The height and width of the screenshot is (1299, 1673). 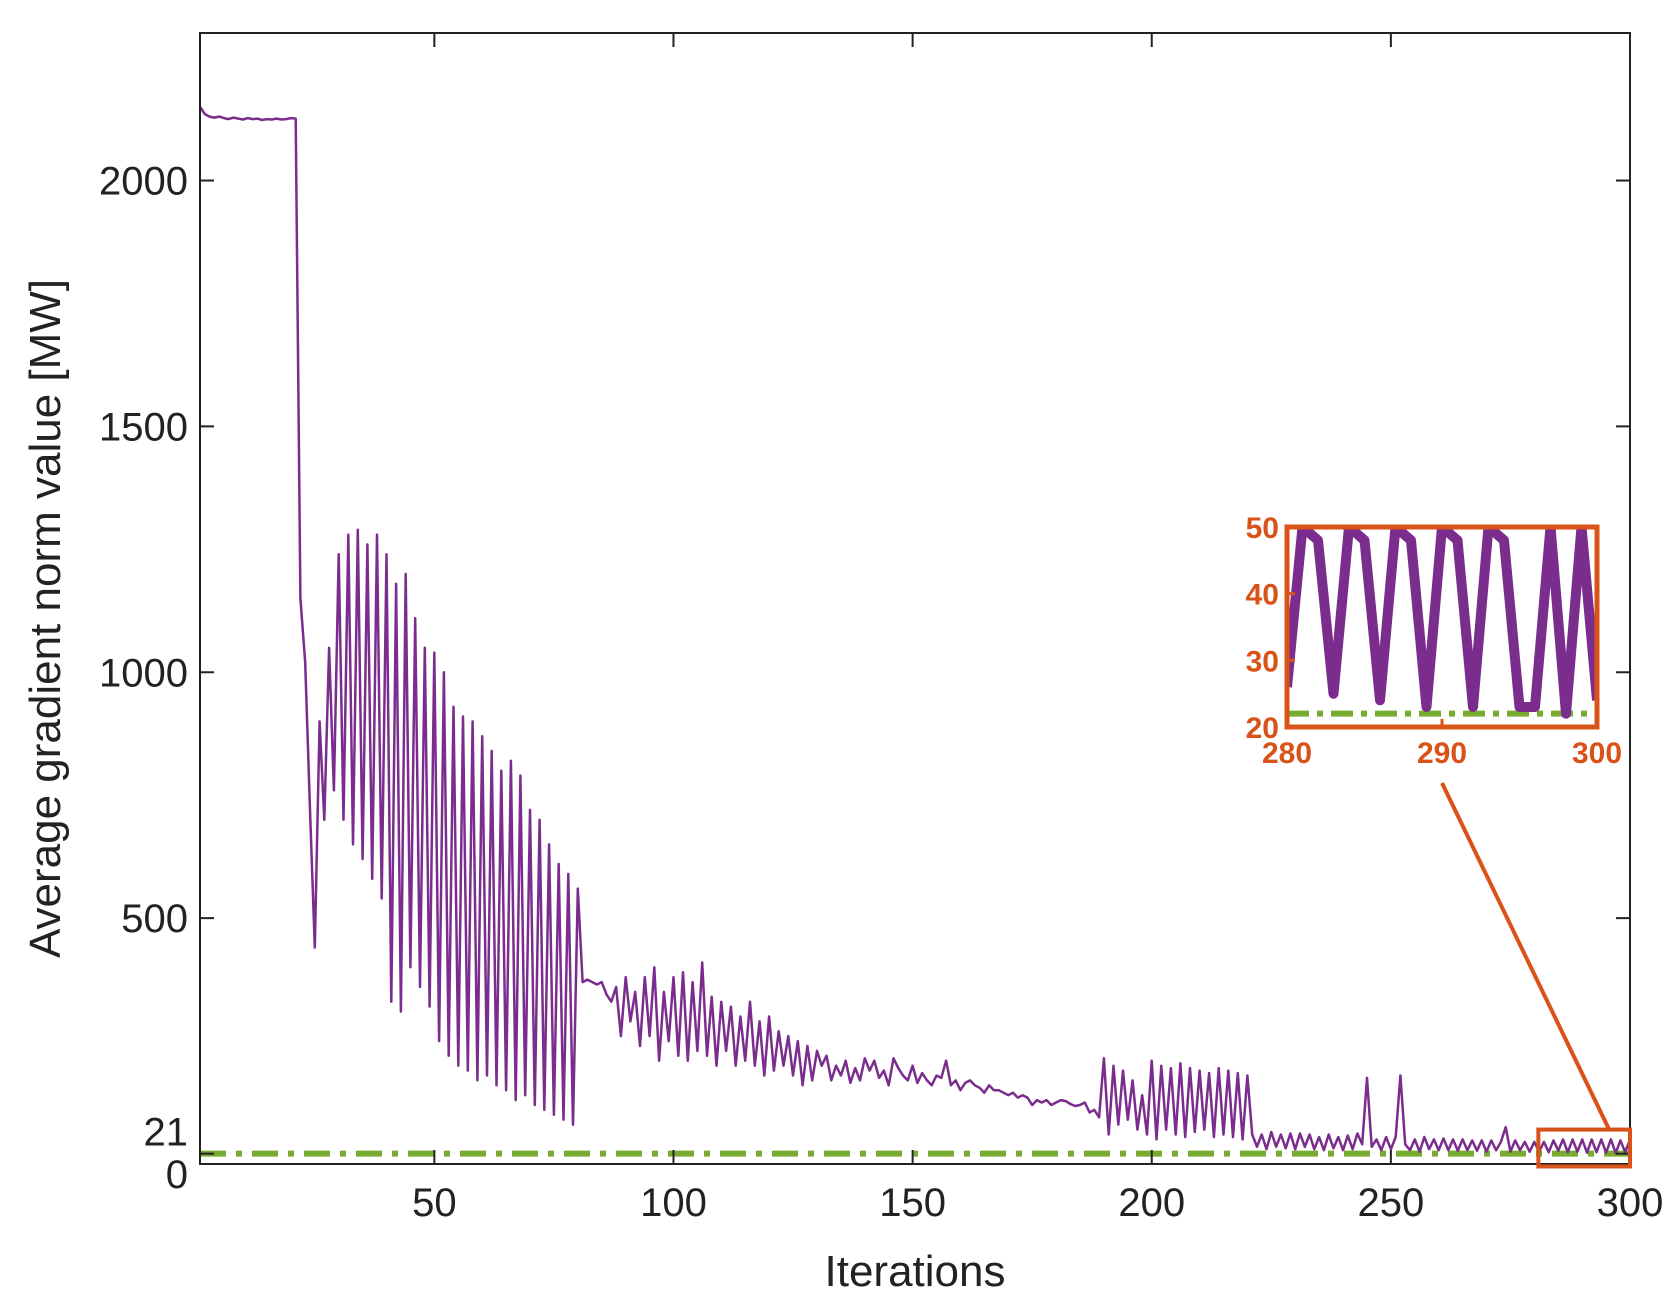 What do you see at coordinates (45, 618) in the screenshot?
I see `y-axis-title: Average gradient norm value [MW]` at bounding box center [45, 618].